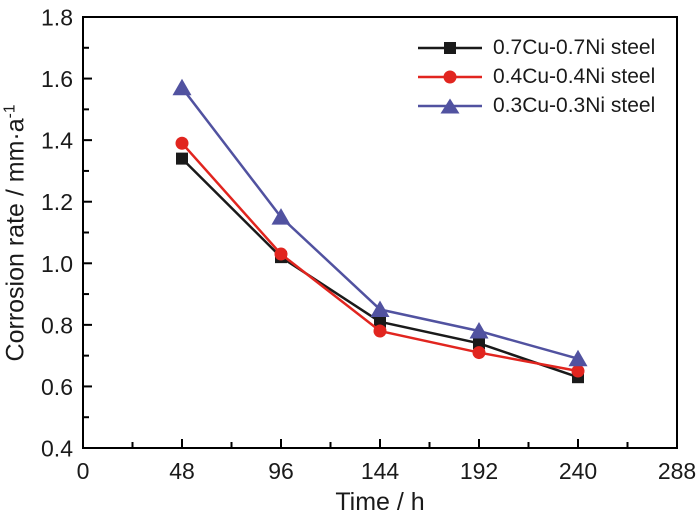 This screenshot has height=519, width=700. Describe the element at coordinates (57, 449) in the screenshot. I see `y-tick-label: 0.4` at that location.